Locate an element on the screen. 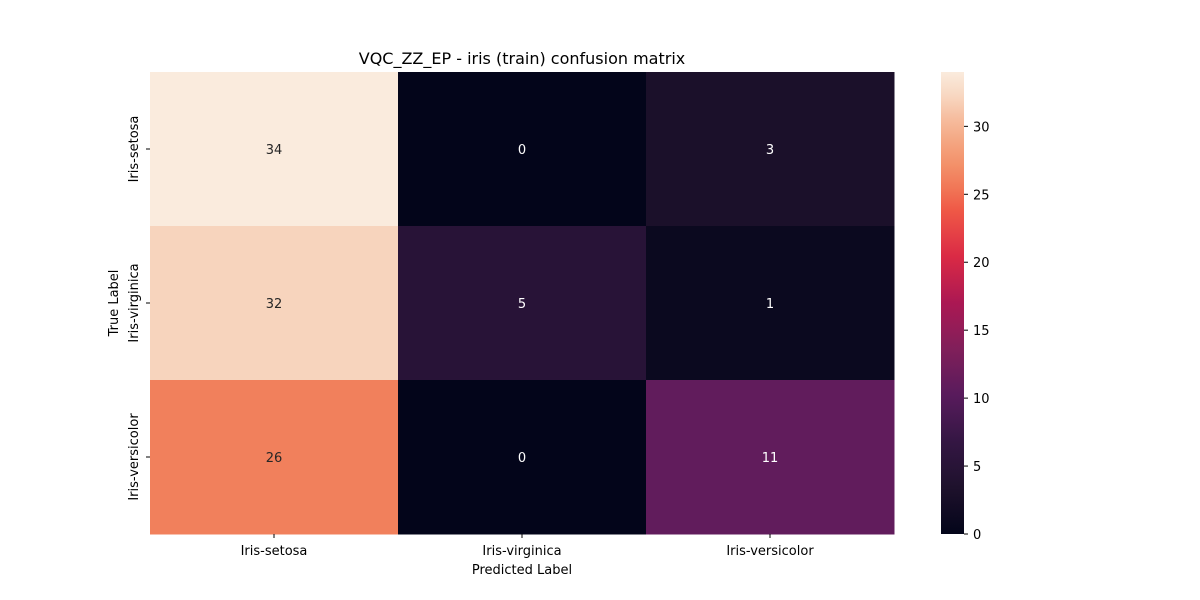 Image resolution: width=1200 pixels, height=600 pixels. colorbar-tick-label: 0 is located at coordinates (977, 535).